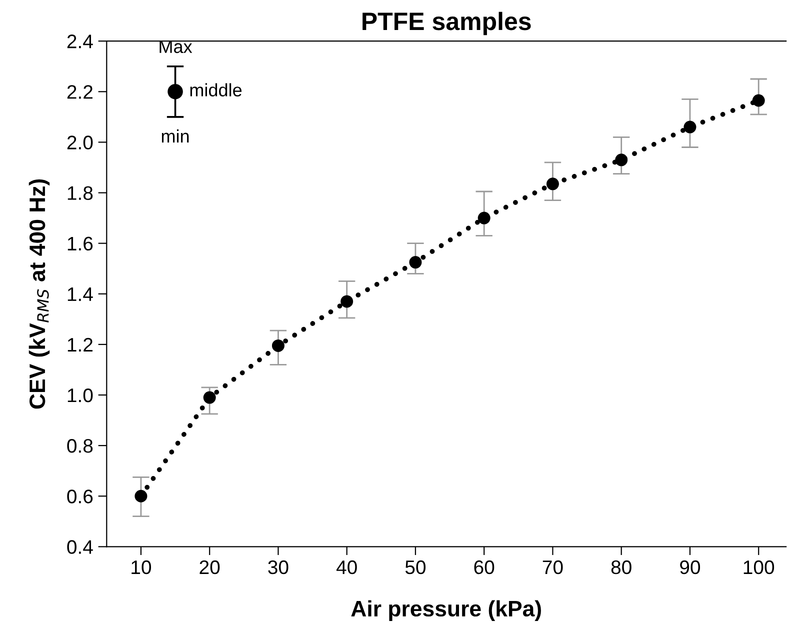 The image size is (790, 632). What do you see at coordinates (79, 92) in the screenshot?
I see `y-tick-label: 2.2` at bounding box center [79, 92].